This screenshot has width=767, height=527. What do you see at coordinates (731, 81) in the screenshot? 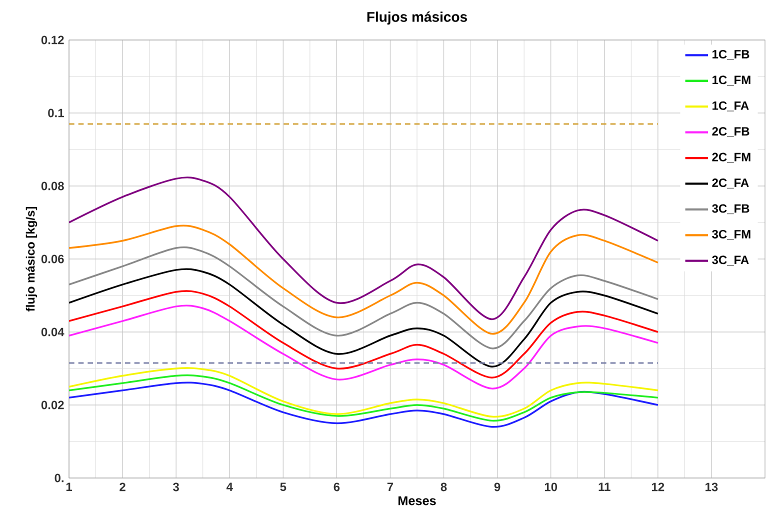
I see `legend-label: 1C_FM` at bounding box center [731, 81].